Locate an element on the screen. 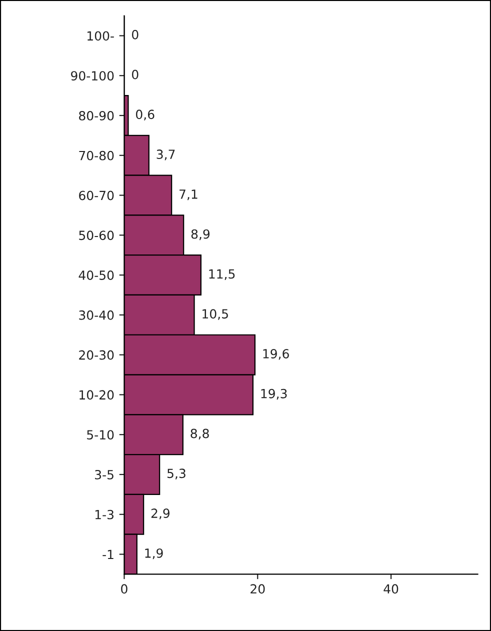 Image resolution: width=491 pixels, height=631 pixels. data-label: 1,9 is located at coordinates (154, 554).